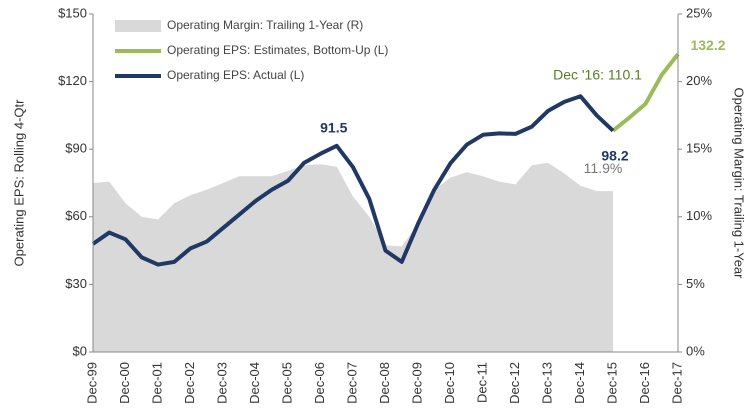 The image size is (754, 419). What do you see at coordinates (80, 350) in the screenshot?
I see `y-tick-label: $0` at bounding box center [80, 350].